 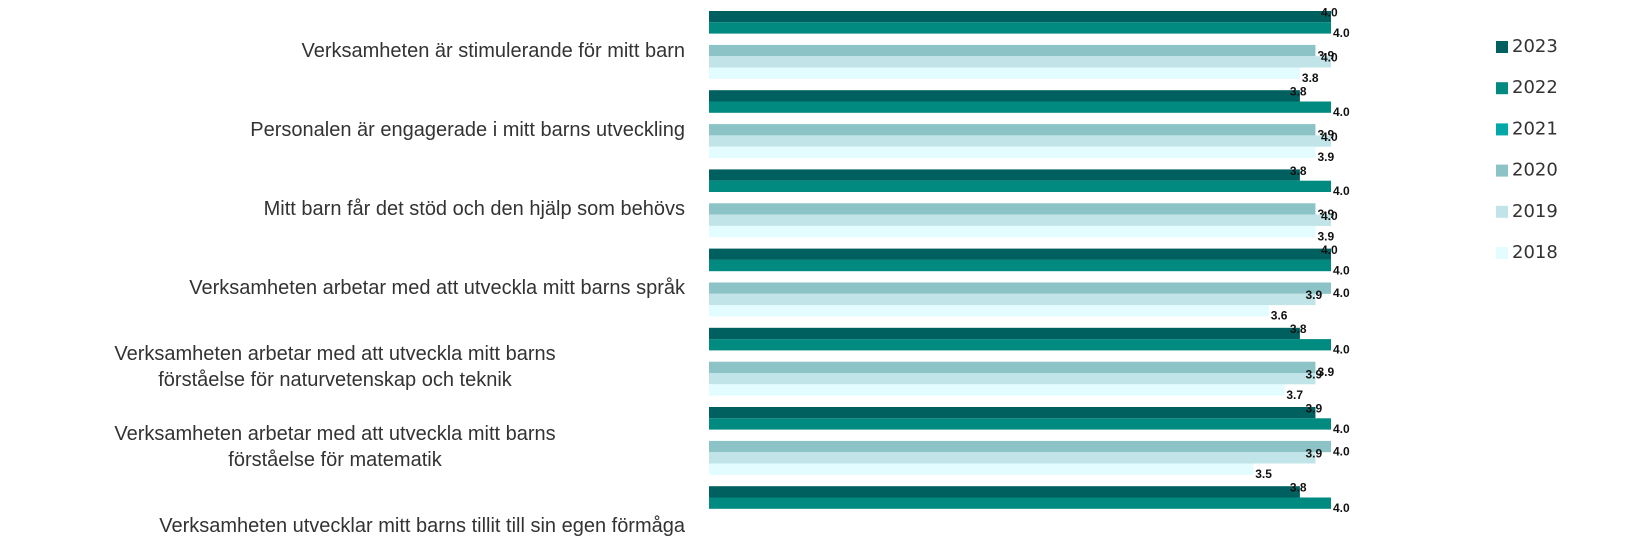 What do you see at coordinates (1535, 252) in the screenshot?
I see `legend-label: 2018` at bounding box center [1535, 252].